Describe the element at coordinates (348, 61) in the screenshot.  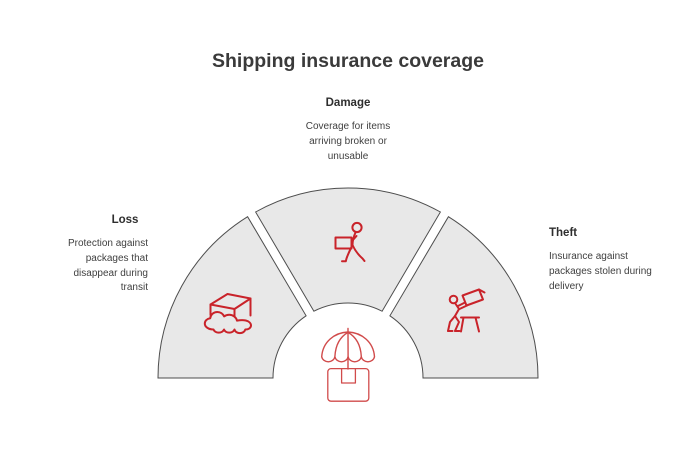
I see `page-title: Shipping insurance coverage` at that location.